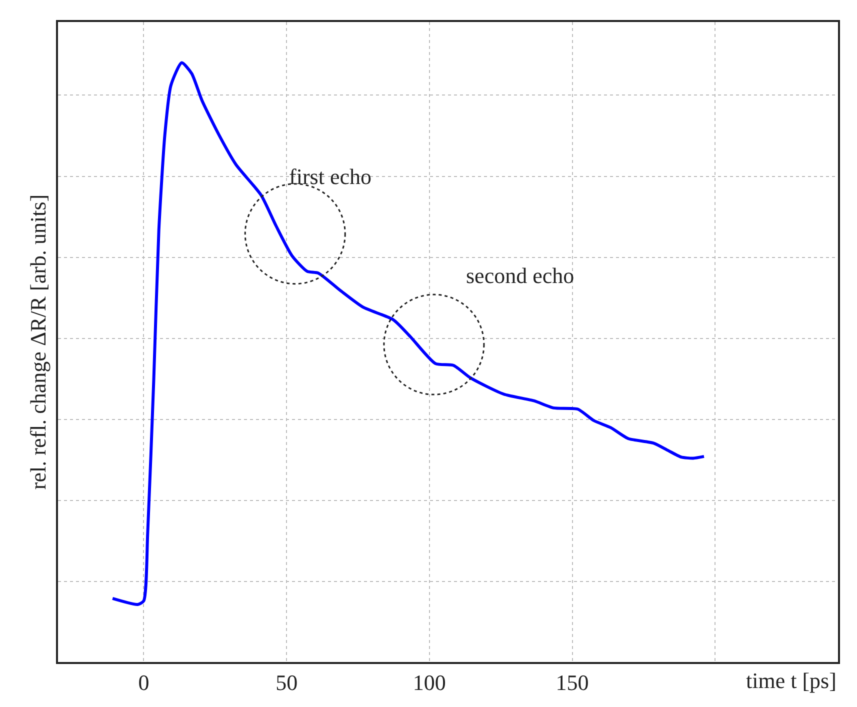 The image size is (857, 707). Describe the element at coordinates (572, 683) in the screenshot. I see `x-tick-label: 150` at that location.